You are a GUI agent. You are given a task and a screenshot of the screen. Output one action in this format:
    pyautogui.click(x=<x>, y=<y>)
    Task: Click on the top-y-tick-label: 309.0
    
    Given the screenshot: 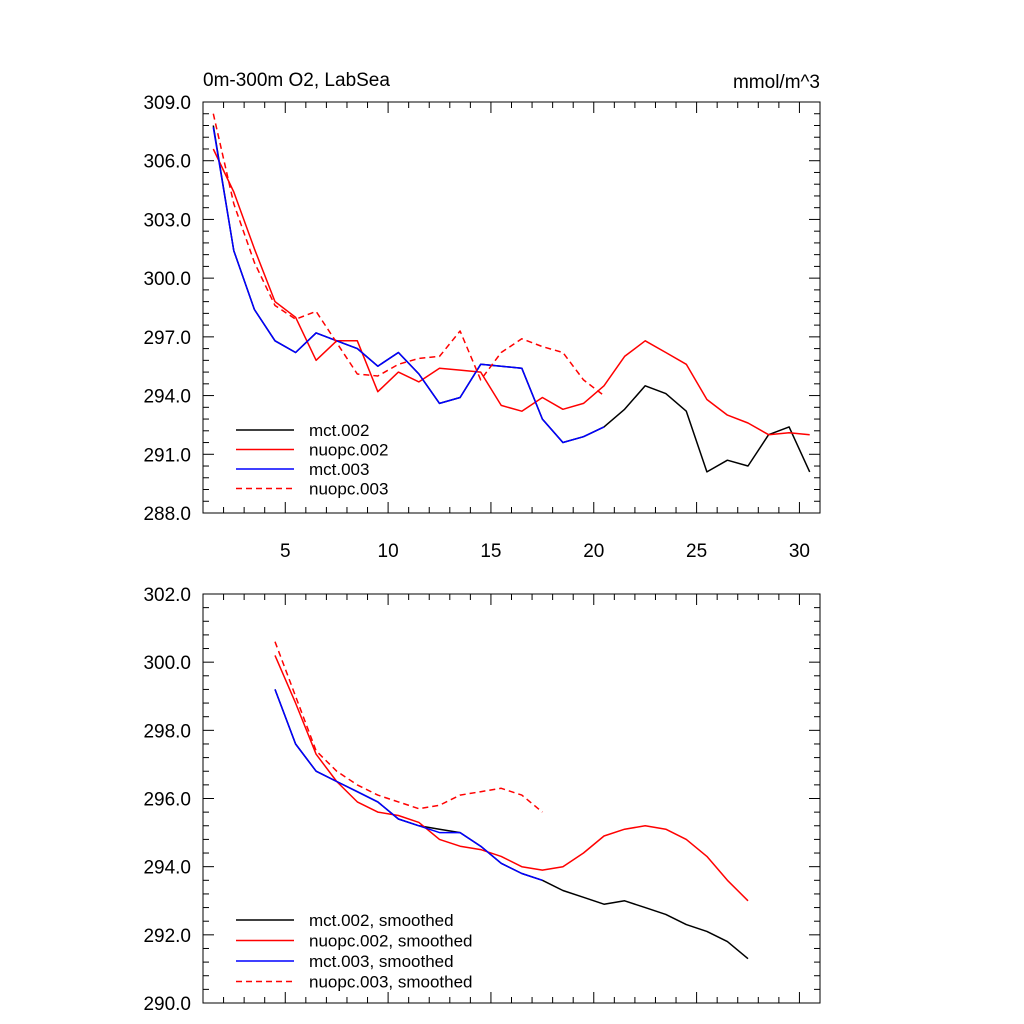 What is the action you would take?
    pyautogui.click(x=167, y=103)
    